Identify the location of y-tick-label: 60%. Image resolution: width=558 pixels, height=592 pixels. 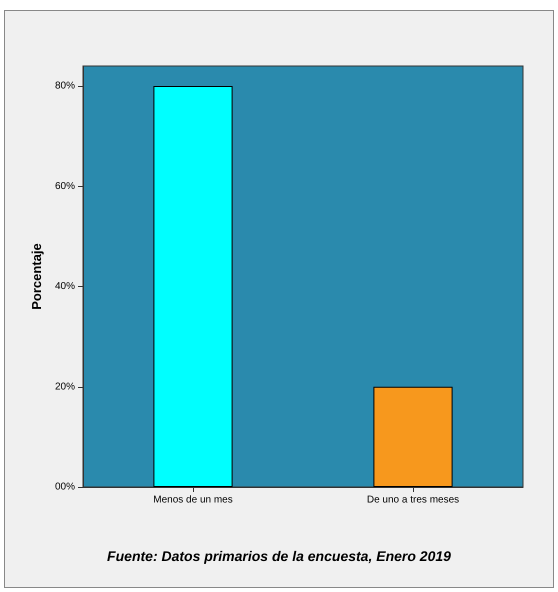
(65, 186).